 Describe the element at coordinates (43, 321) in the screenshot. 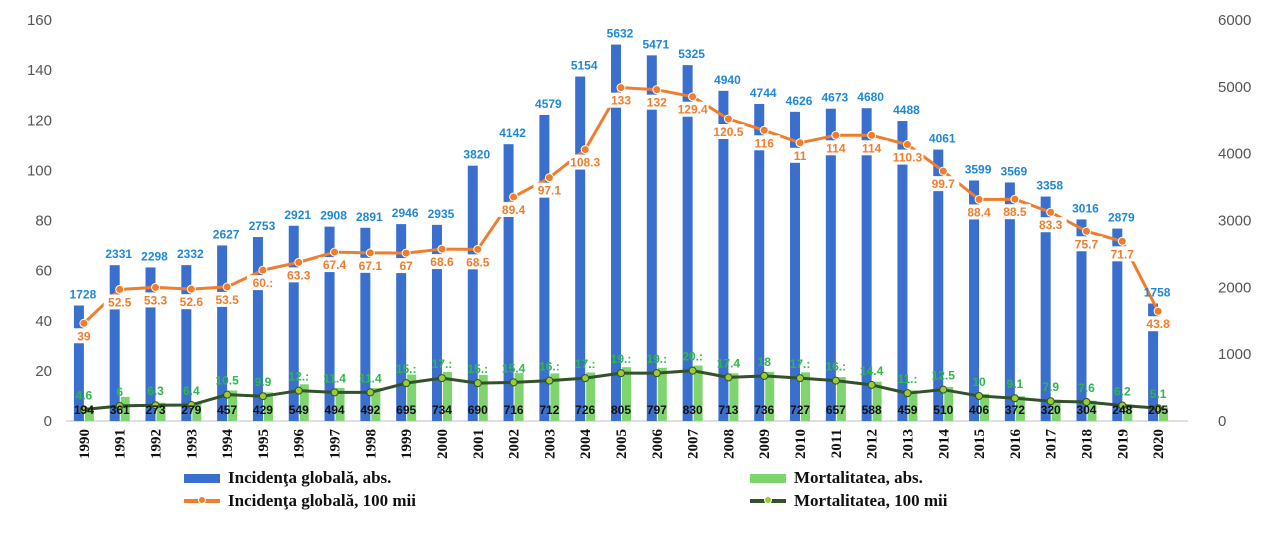

I see `left-axis-tick-label: 40` at that location.